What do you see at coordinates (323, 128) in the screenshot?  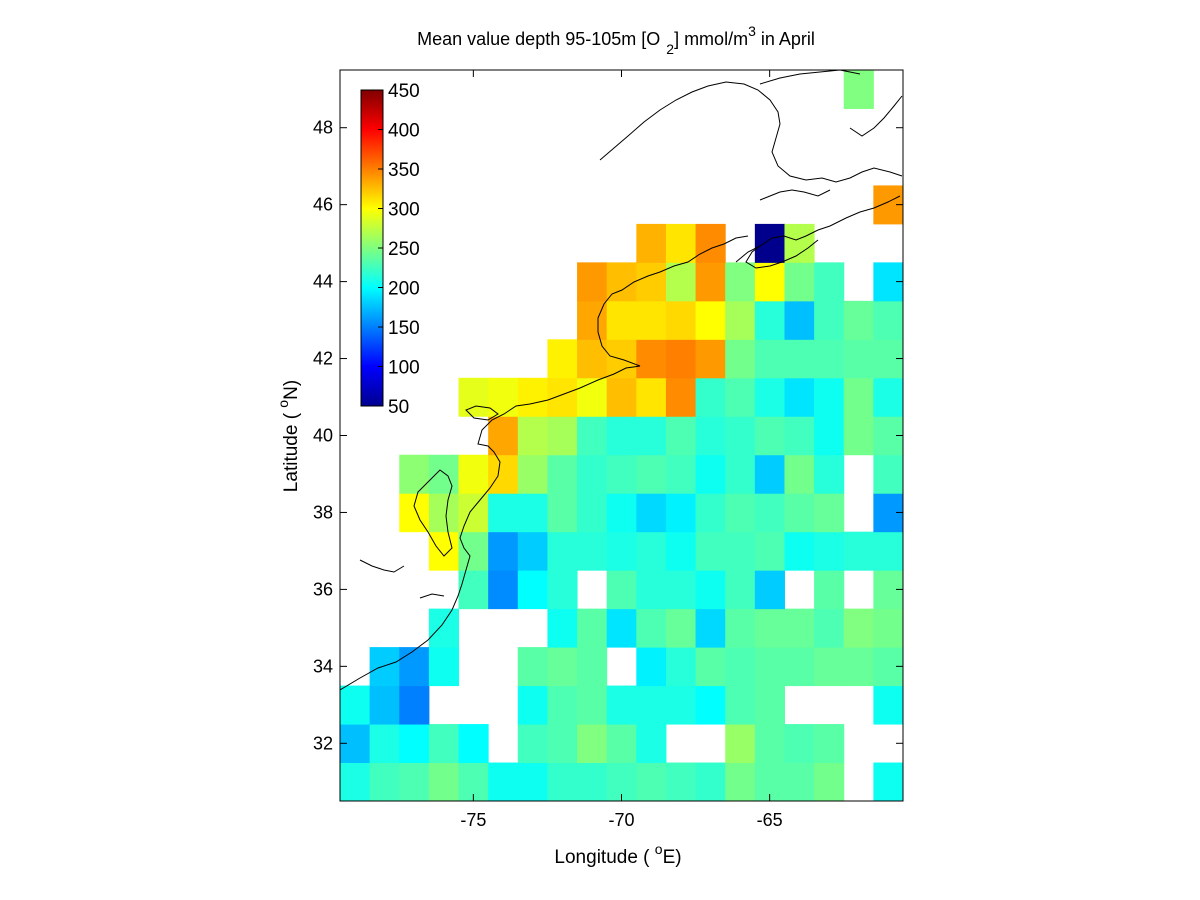 I see `y-tick-label: 48` at bounding box center [323, 128].